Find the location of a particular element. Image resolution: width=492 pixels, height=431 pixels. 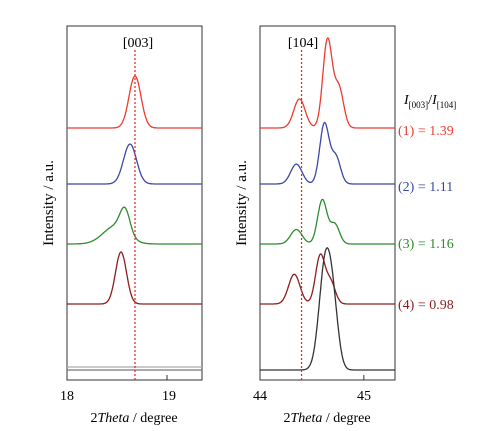

left-xtick-label: 19 is located at coordinates (169, 396).